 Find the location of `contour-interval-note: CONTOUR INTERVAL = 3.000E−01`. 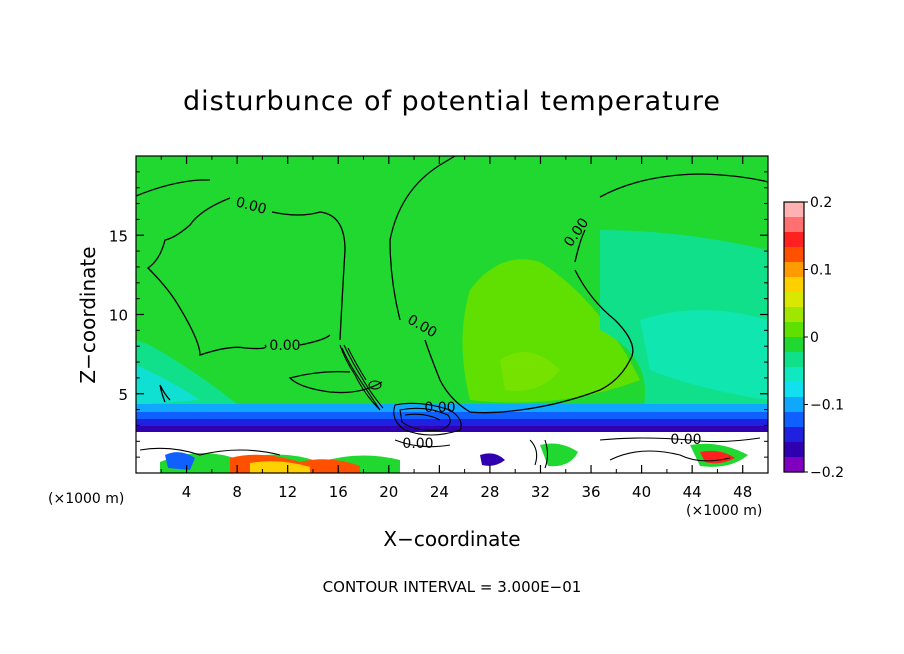

contour-interval-note: CONTOUR INTERVAL = 3.000E−01 is located at coordinates (452, 587).